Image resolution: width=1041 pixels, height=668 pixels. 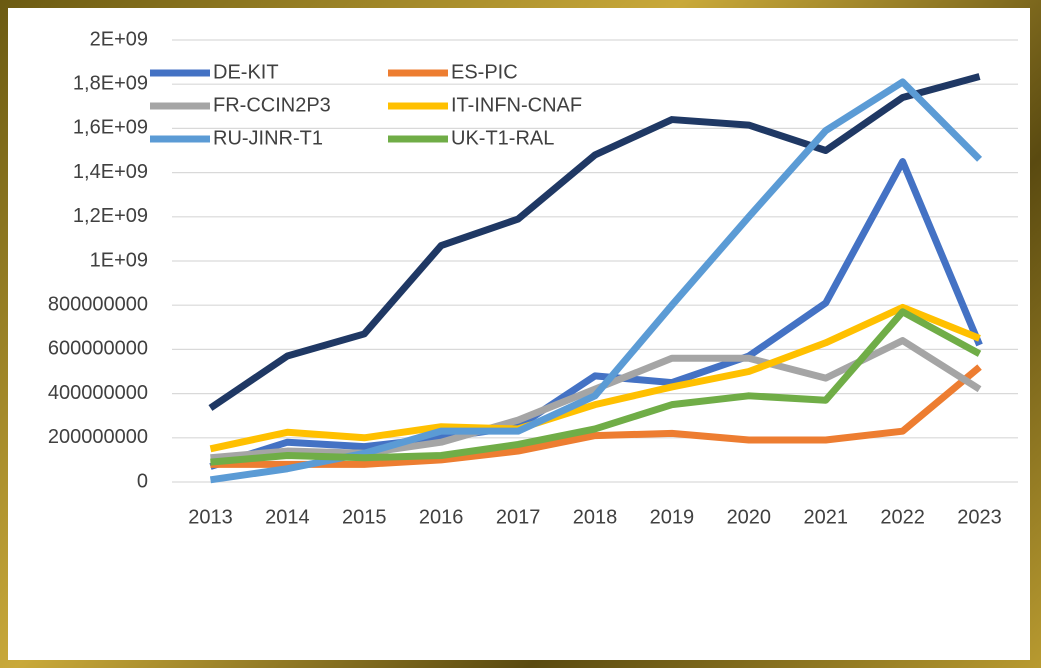 What do you see at coordinates (268, 138) in the screenshot?
I see `legend-label: RU-JINR-T1` at bounding box center [268, 138].